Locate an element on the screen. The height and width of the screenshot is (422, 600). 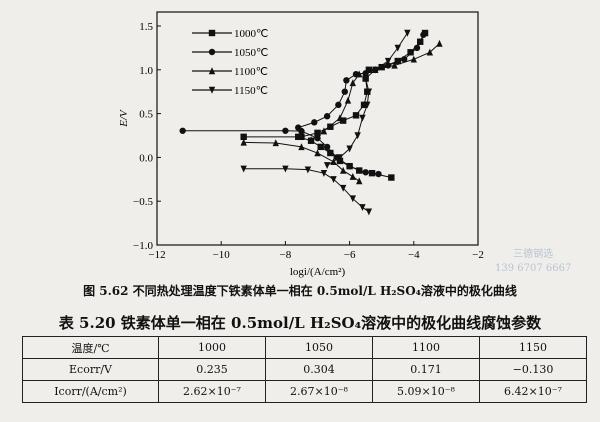
cell: 温度/℃ is located at coordinates (90, 347).